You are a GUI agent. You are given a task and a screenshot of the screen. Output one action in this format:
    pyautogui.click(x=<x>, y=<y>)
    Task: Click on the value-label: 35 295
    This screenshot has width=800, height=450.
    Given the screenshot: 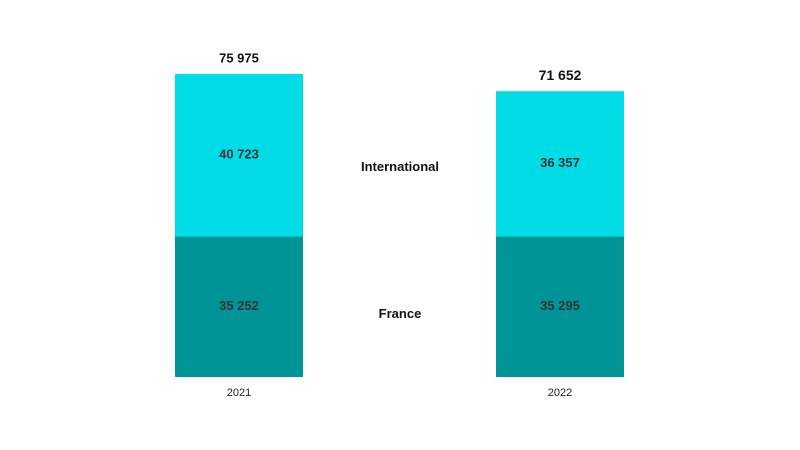 What is the action you would take?
    pyautogui.click(x=560, y=305)
    